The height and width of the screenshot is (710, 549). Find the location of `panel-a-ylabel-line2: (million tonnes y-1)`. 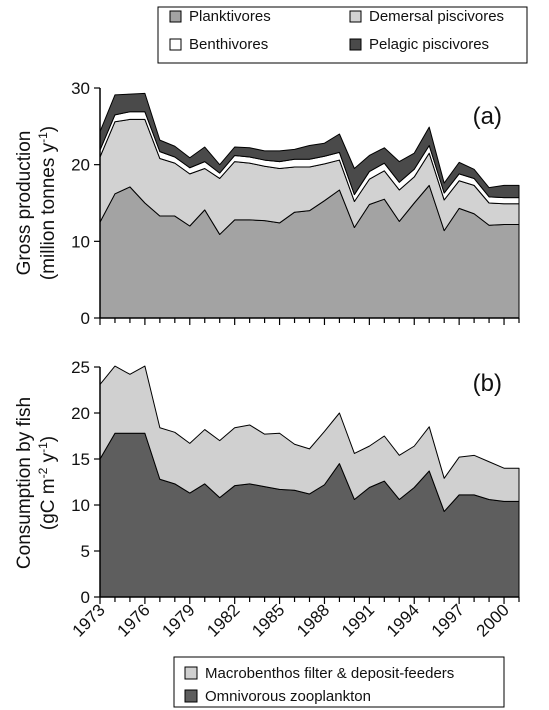

panel-a-ylabel-line2: (million tonnes y-1) is located at coordinates (47, 203).